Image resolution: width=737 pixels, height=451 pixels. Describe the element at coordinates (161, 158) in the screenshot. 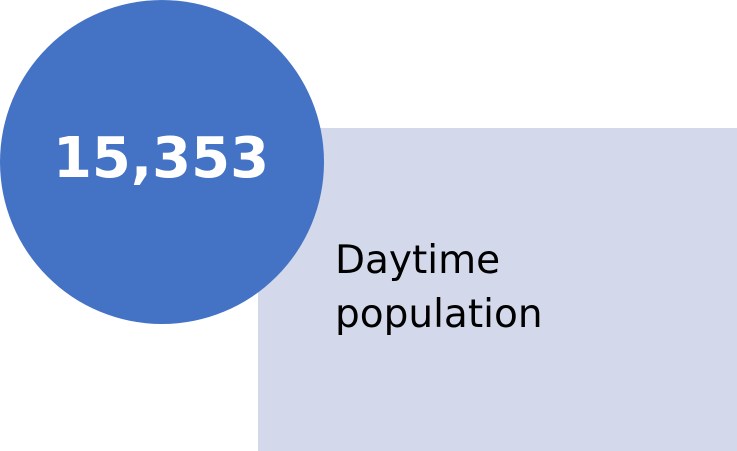

I see `stat-value: 15,353` at that location.